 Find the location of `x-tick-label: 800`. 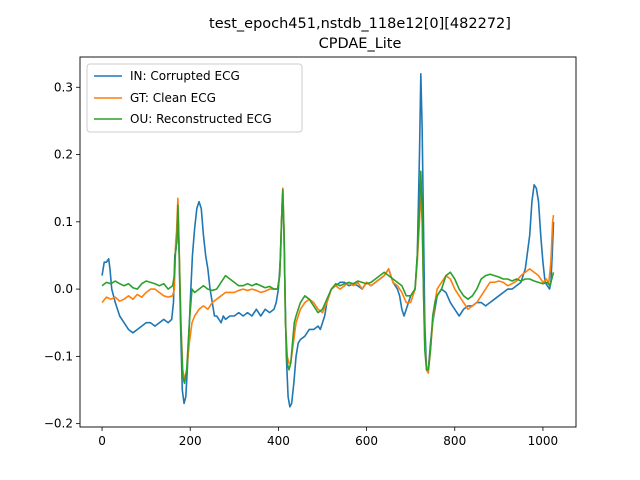

x-tick-label: 800 is located at coordinates (454, 441).